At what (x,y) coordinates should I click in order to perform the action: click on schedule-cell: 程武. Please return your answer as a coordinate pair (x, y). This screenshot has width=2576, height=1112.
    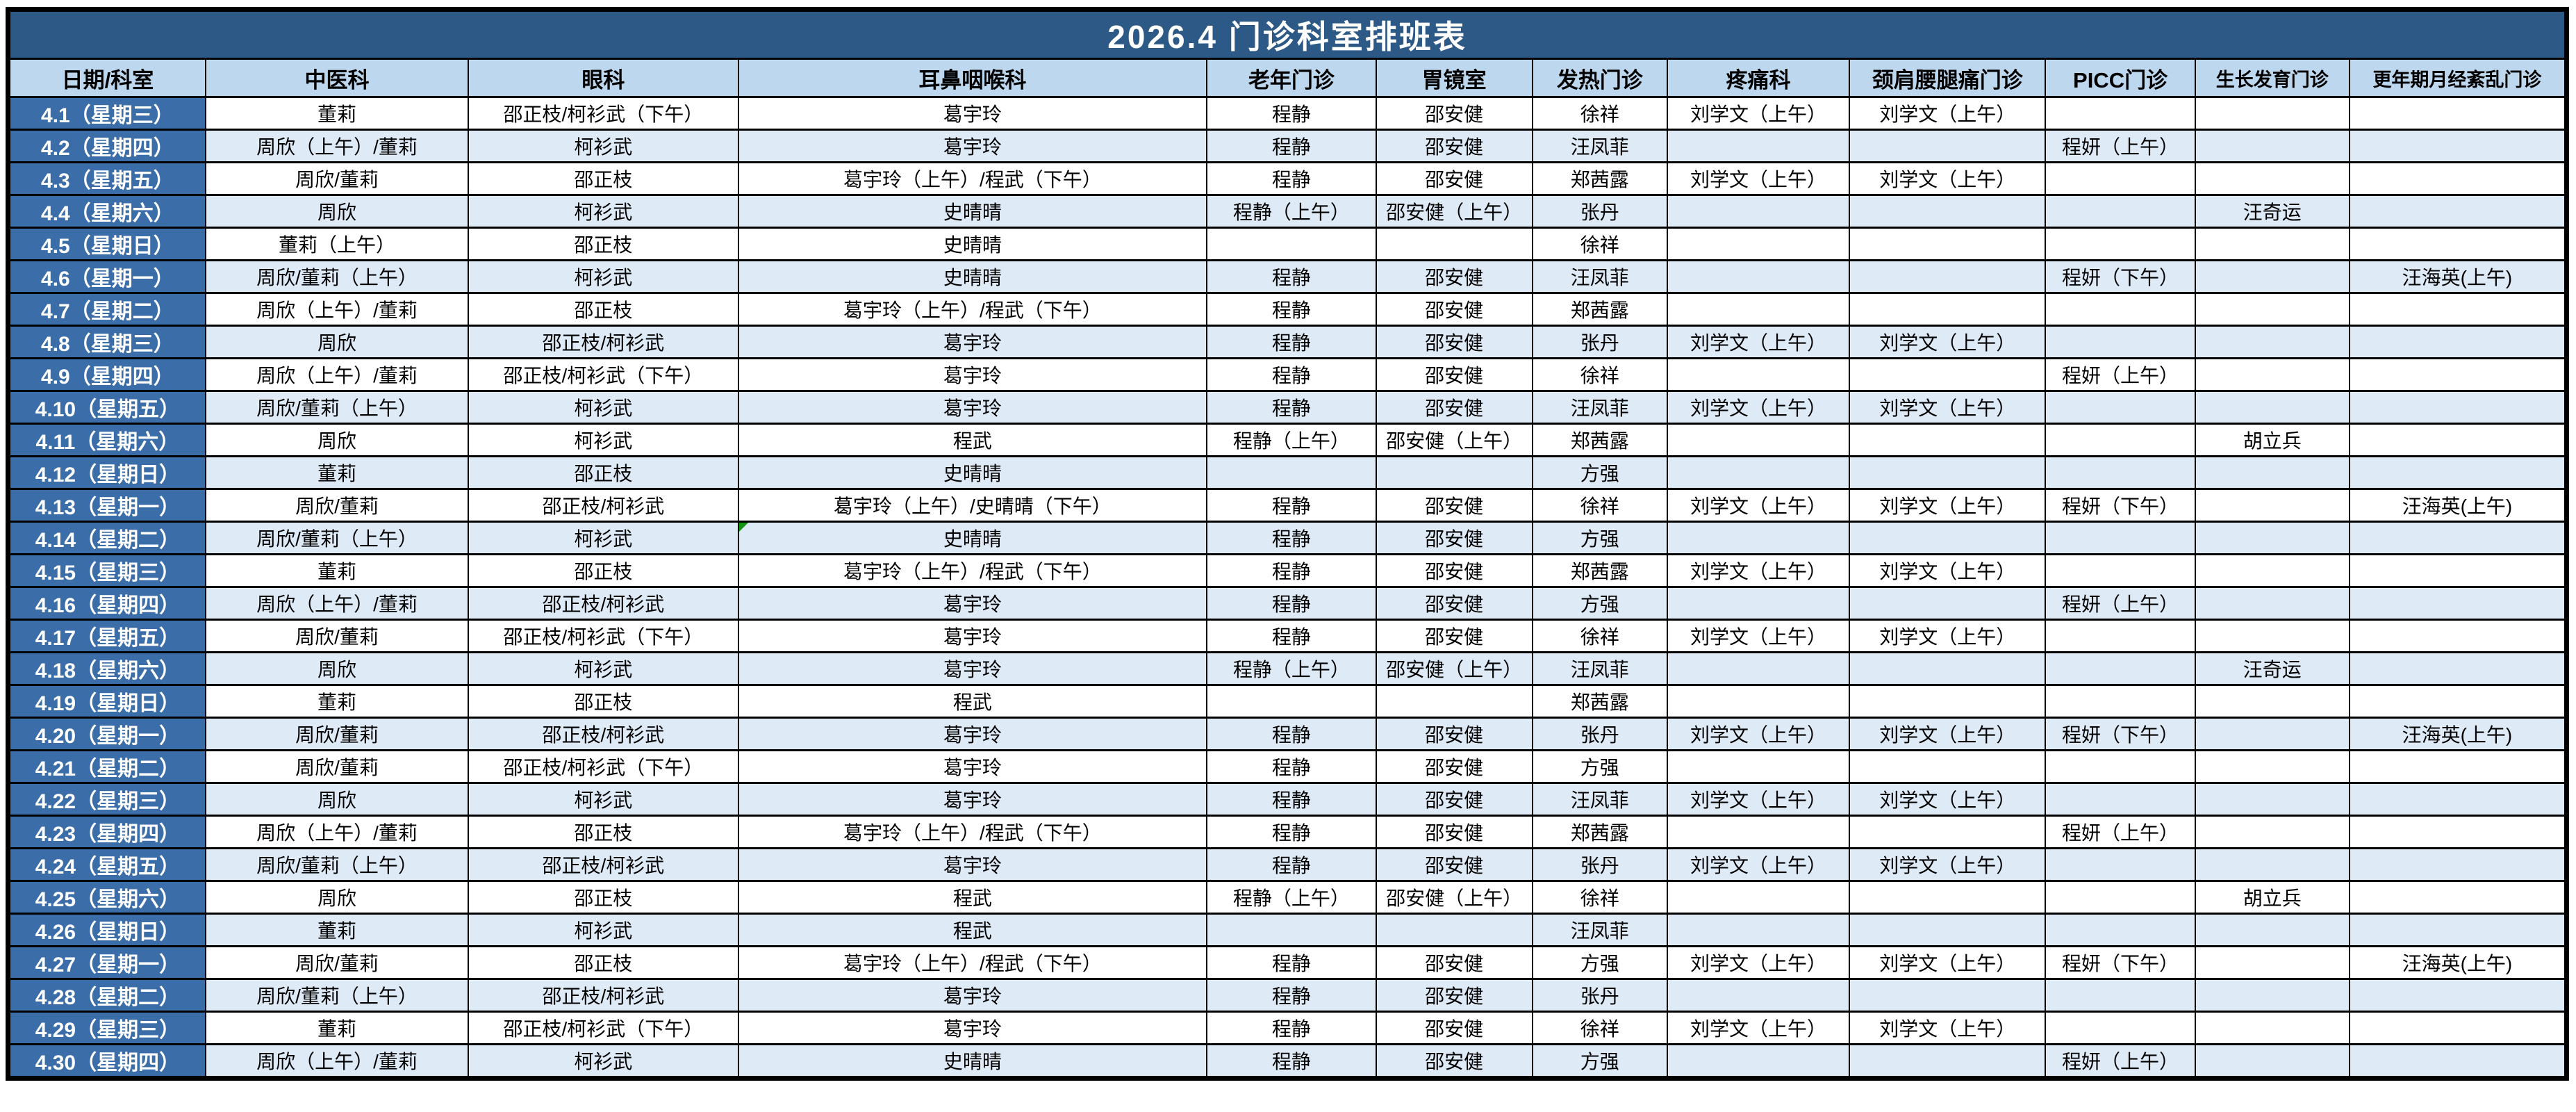
    Looking at the image, I should click on (973, 897).